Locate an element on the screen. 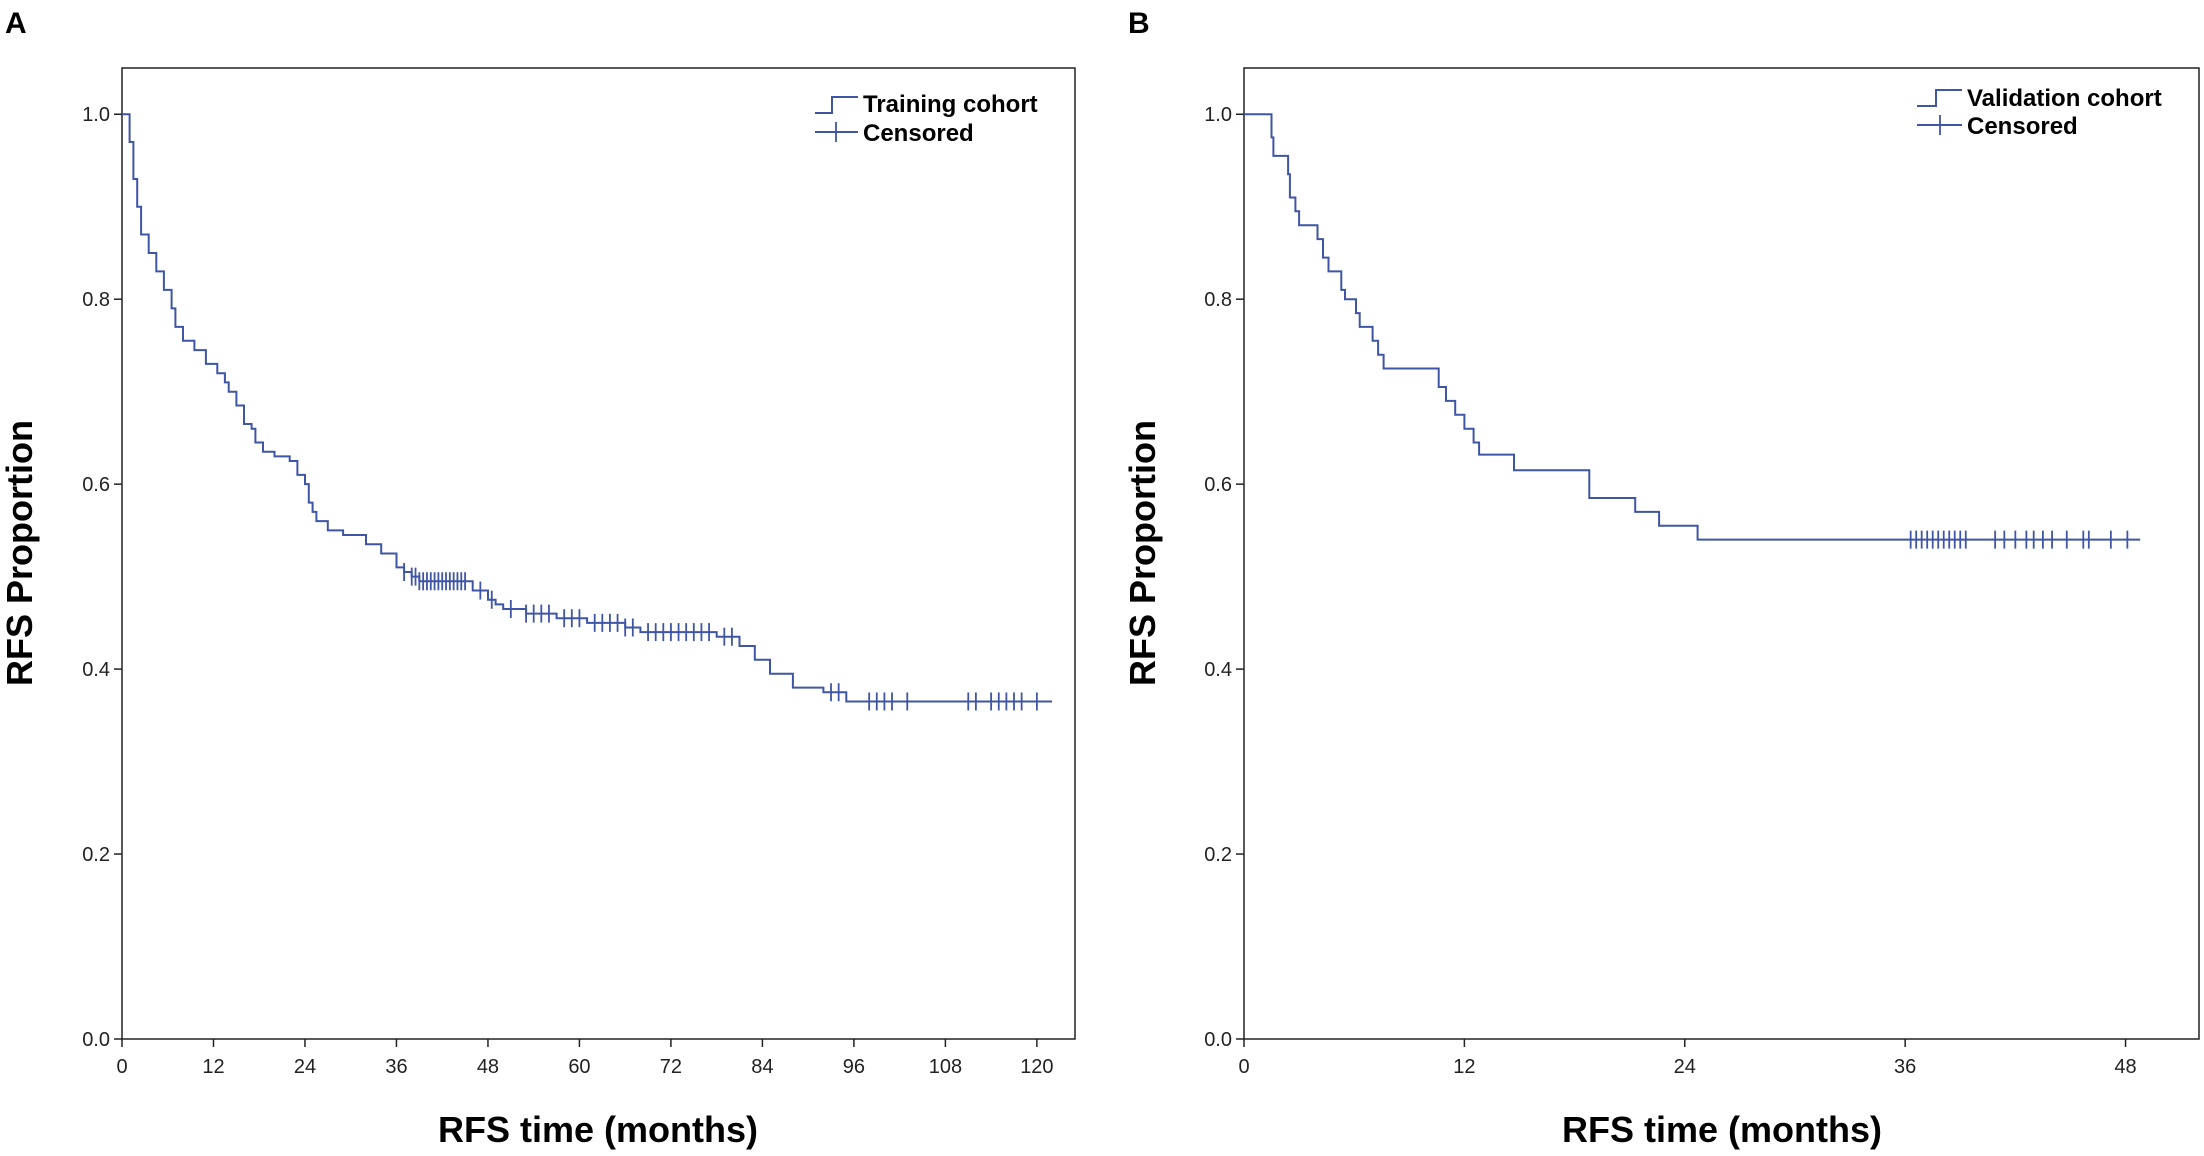 The height and width of the screenshot is (1156, 2204). panel-a-y-tick-label: 0.4 is located at coordinates (96, 670).